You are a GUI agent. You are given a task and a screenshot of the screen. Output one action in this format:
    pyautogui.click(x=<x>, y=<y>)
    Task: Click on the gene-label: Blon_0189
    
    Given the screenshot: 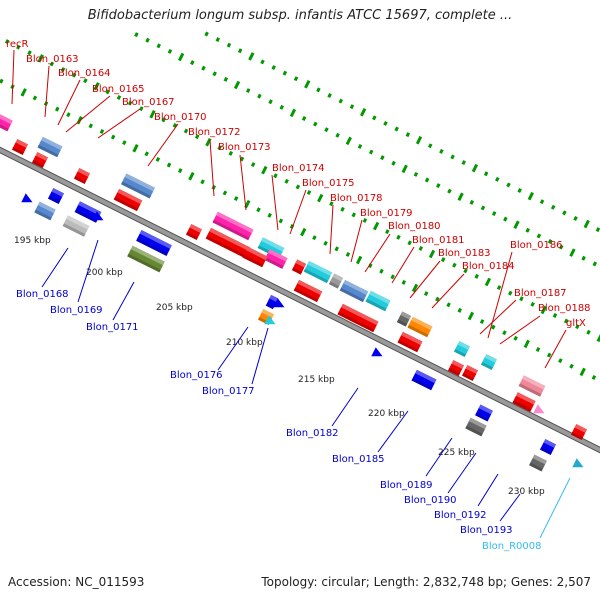 What is the action you would take?
    pyautogui.click(x=406, y=485)
    